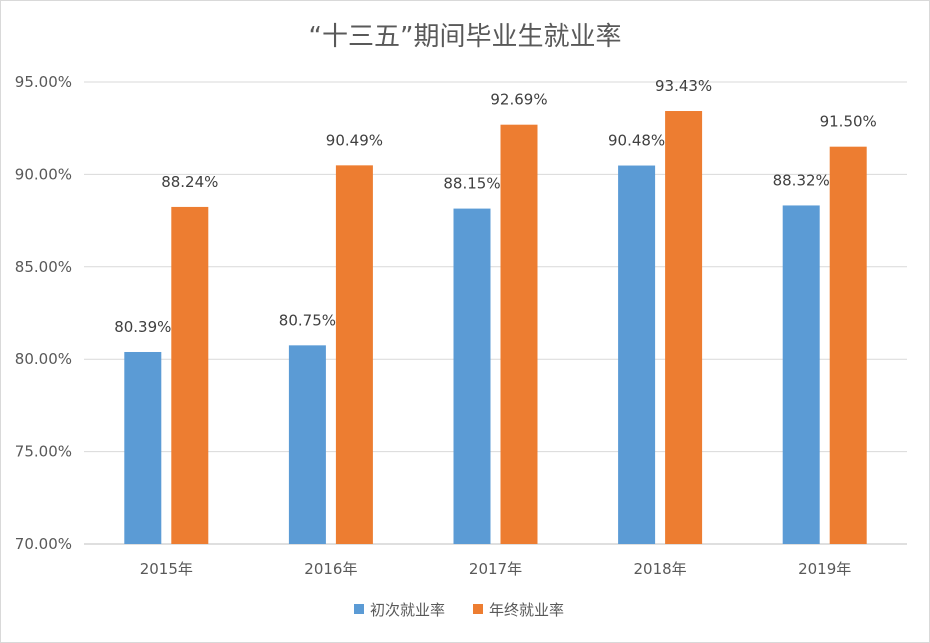  I want to click on data-label: 80.75%, so click(307, 320).